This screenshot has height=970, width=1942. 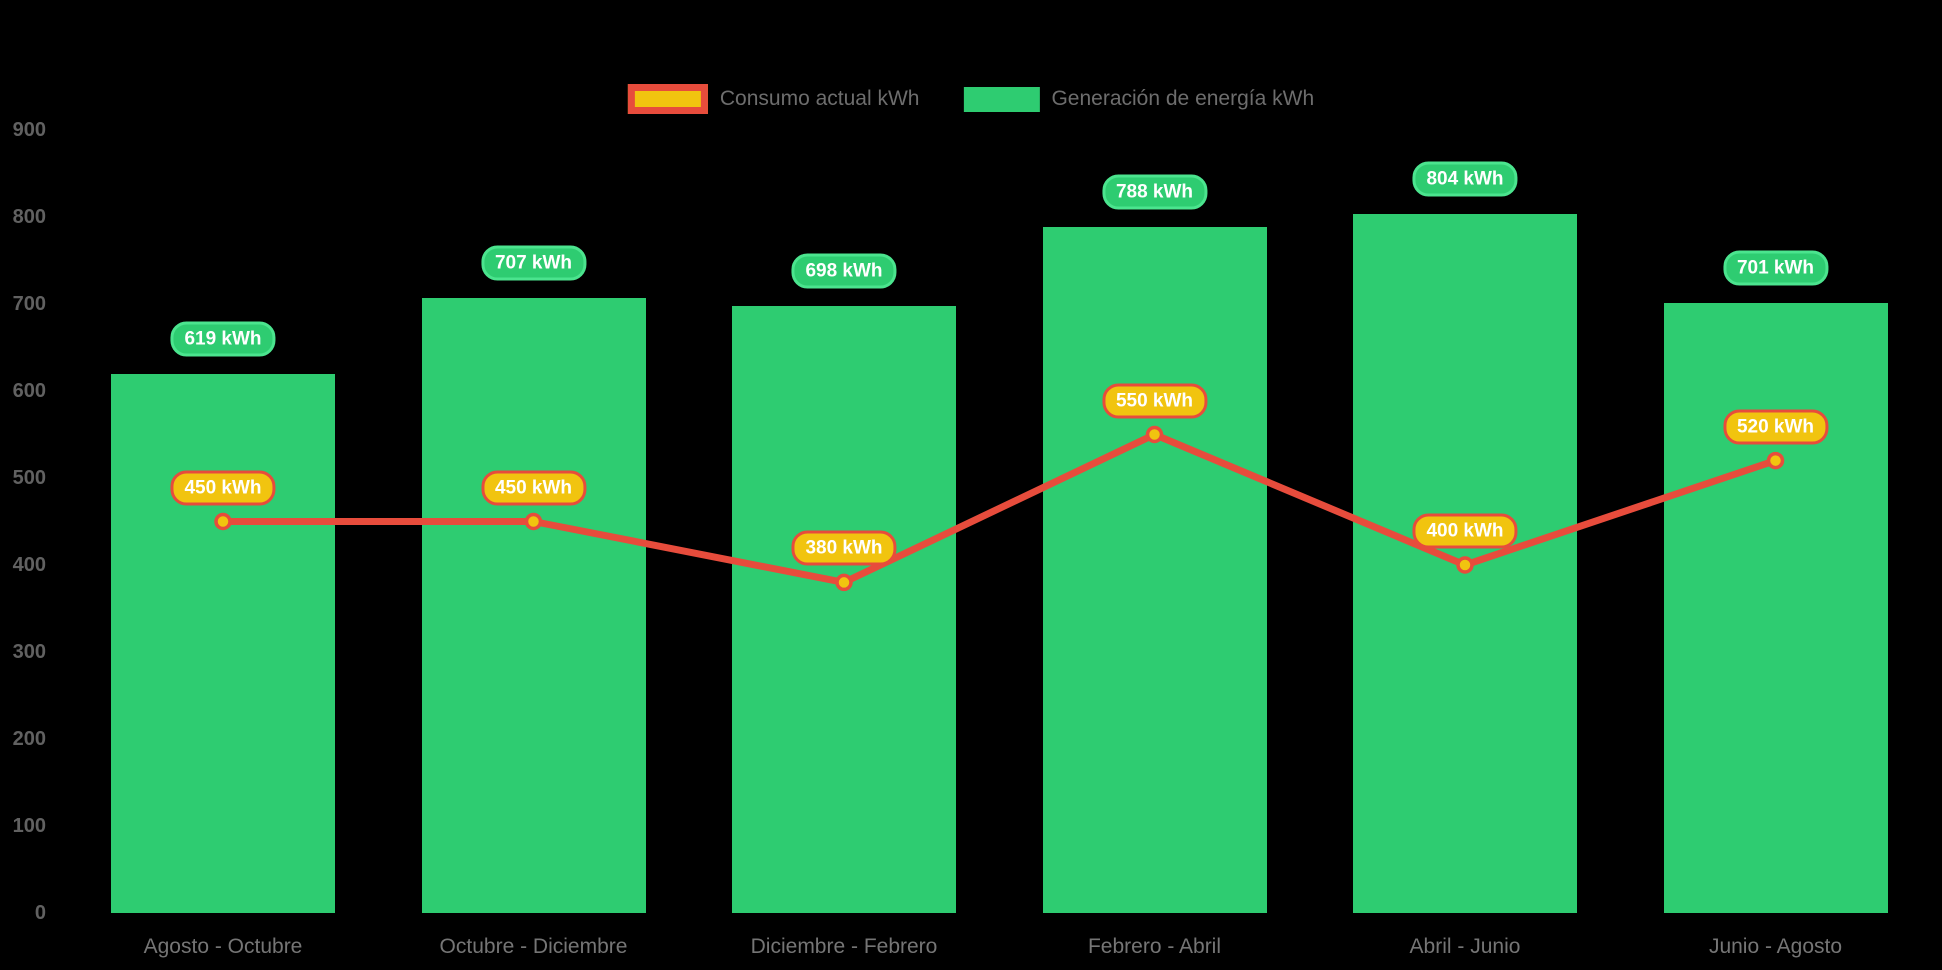 What do you see at coordinates (1154, 192) in the screenshot?
I see `generacion-value-label-3: 788 kWh` at bounding box center [1154, 192].